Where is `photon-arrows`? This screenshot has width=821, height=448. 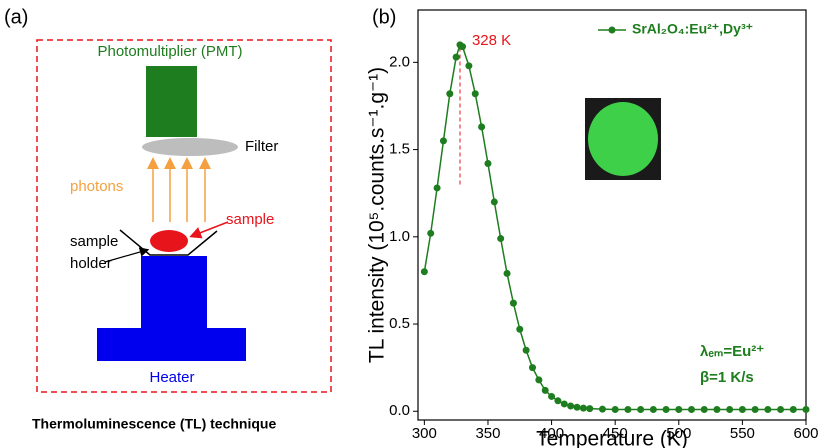
photon-arrows is located at coordinates (179, 189).